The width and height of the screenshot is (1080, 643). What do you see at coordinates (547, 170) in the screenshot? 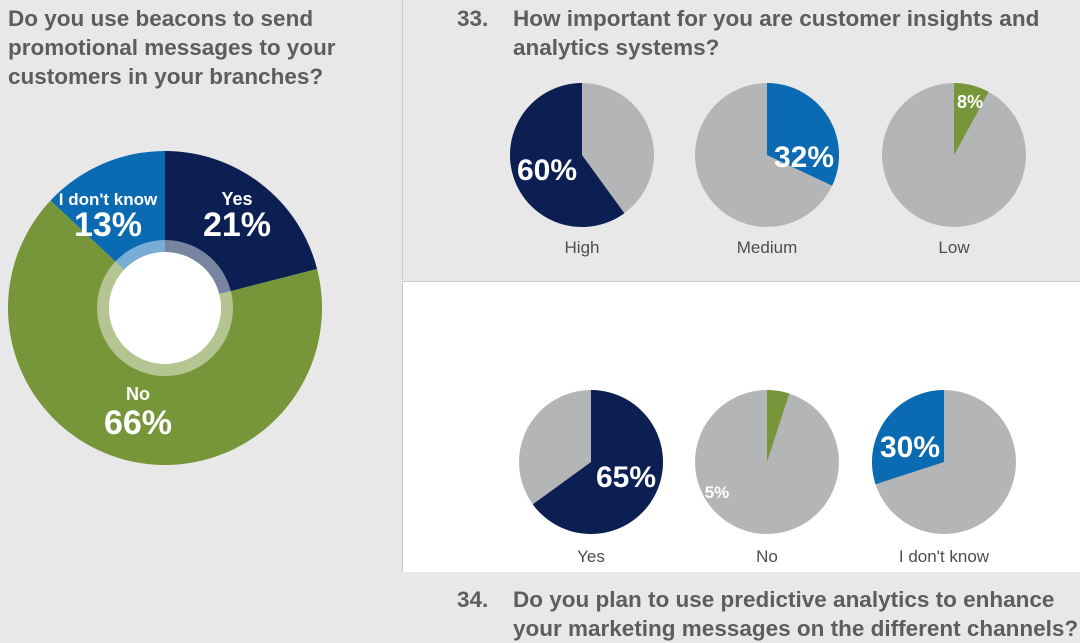
I see `q33-pie-value-high: 60%` at bounding box center [547, 170].